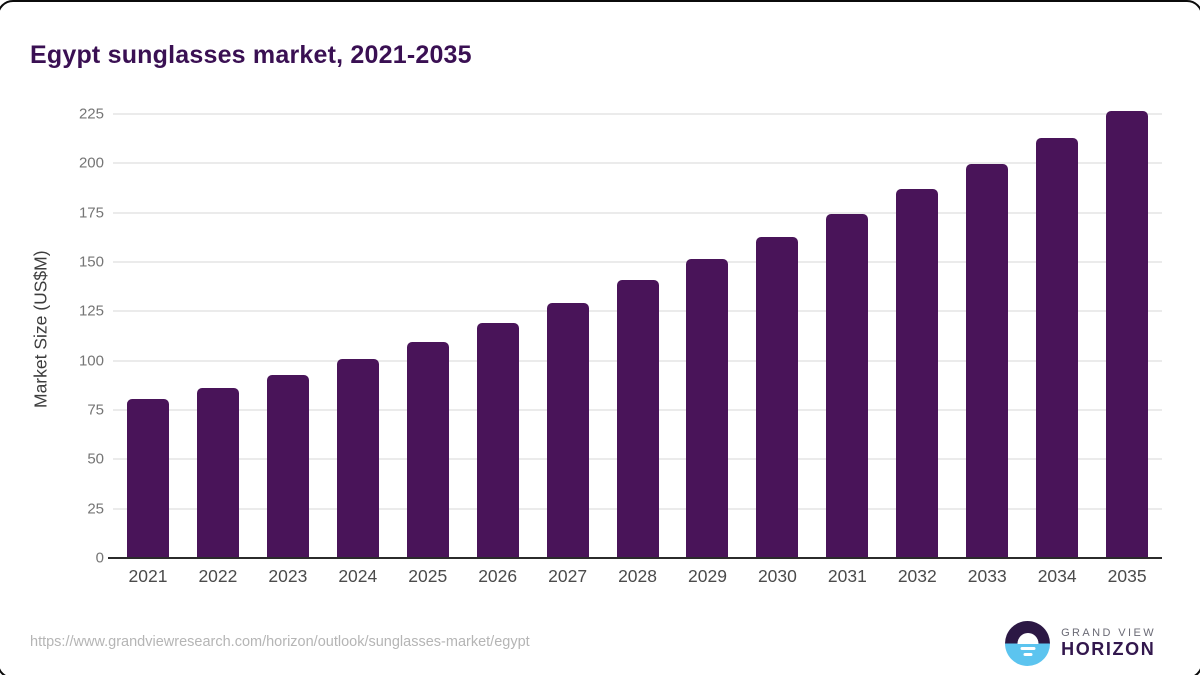  What do you see at coordinates (357, 458) in the screenshot?
I see `bar-2024` at bounding box center [357, 458].